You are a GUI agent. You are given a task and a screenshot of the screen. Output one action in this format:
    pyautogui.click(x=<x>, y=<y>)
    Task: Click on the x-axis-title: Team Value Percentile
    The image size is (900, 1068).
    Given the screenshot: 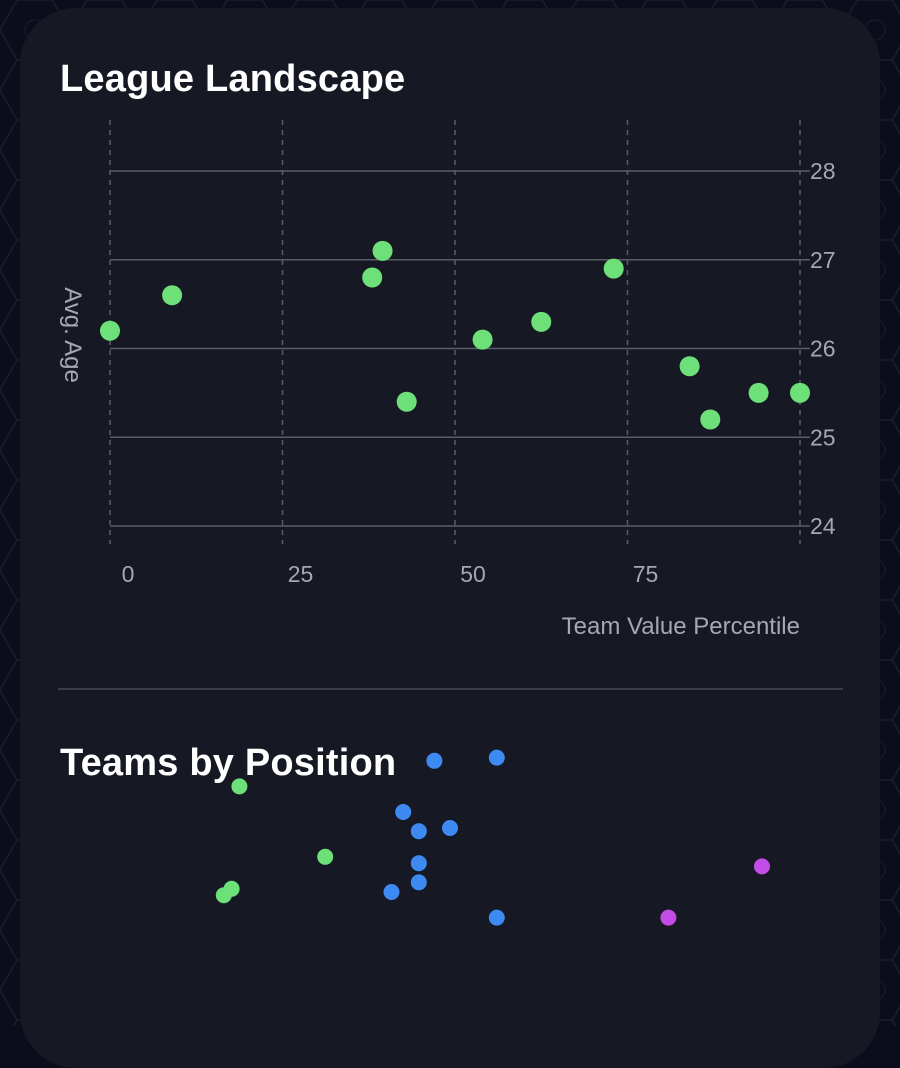 What is the action you would take?
    pyautogui.click(x=681, y=626)
    